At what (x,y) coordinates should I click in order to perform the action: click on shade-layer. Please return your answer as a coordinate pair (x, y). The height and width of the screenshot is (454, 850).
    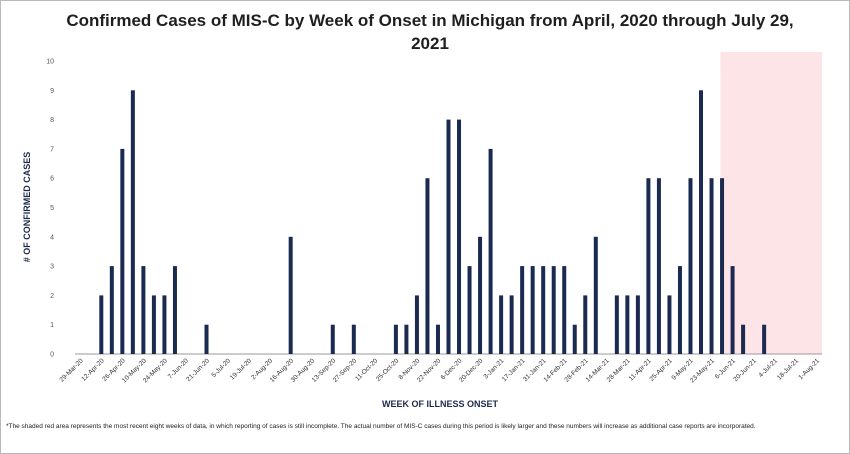
    Looking at the image, I should click on (771, 203).